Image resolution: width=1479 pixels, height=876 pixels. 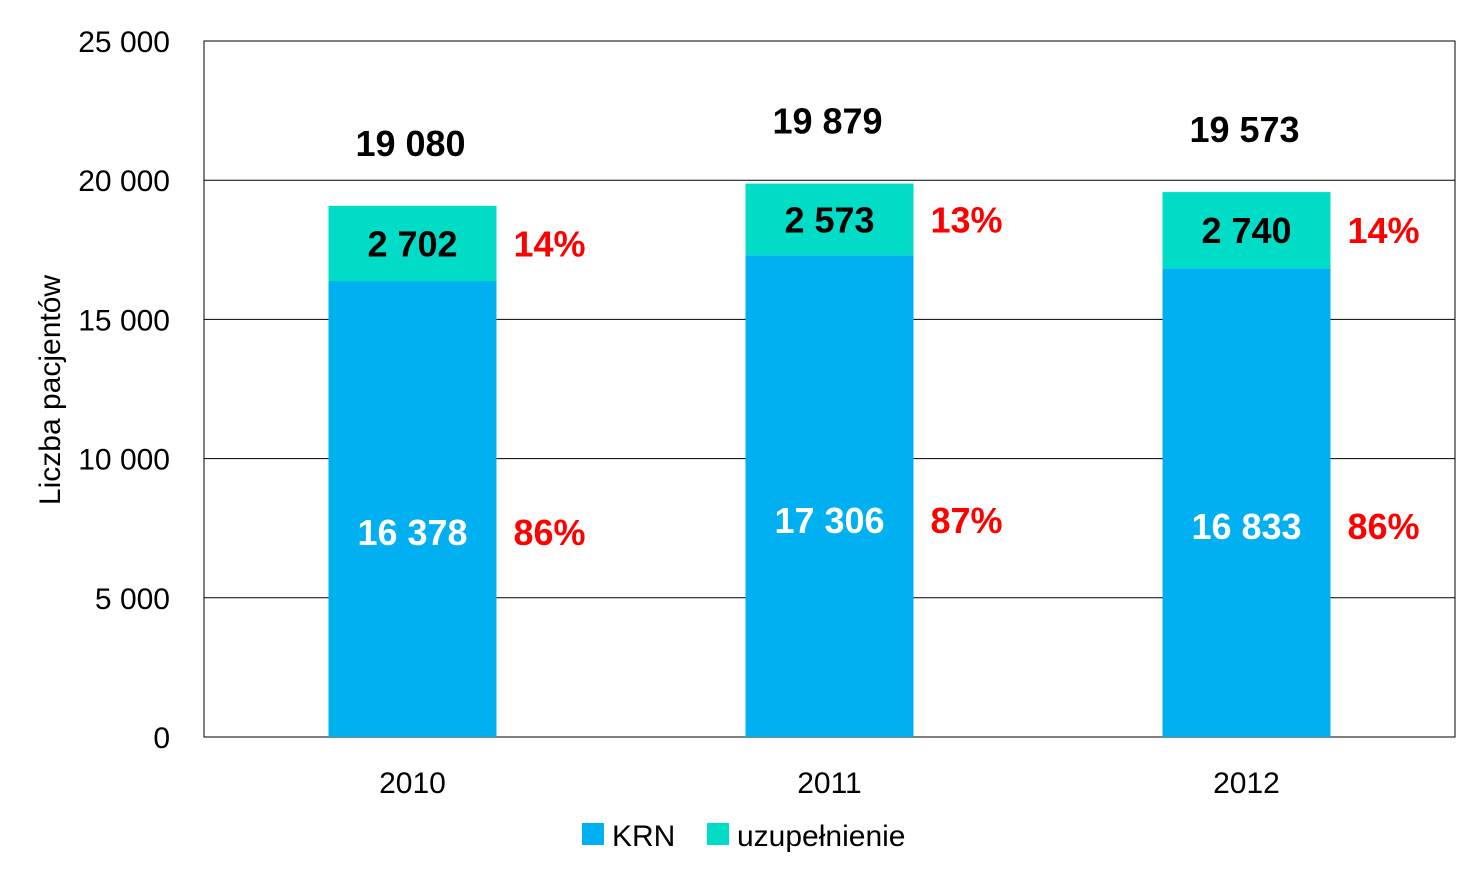 What do you see at coordinates (967, 520) in the screenshot?
I see `segment-percent-label: 87%` at bounding box center [967, 520].